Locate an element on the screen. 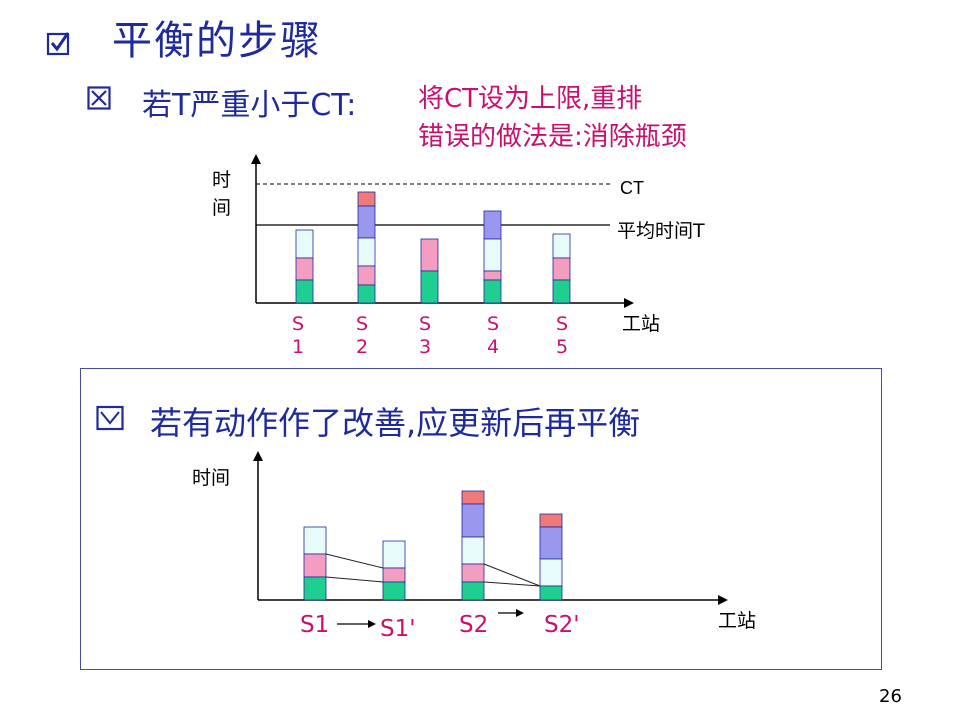  arrowhead-s1 is located at coordinates (372, 624).